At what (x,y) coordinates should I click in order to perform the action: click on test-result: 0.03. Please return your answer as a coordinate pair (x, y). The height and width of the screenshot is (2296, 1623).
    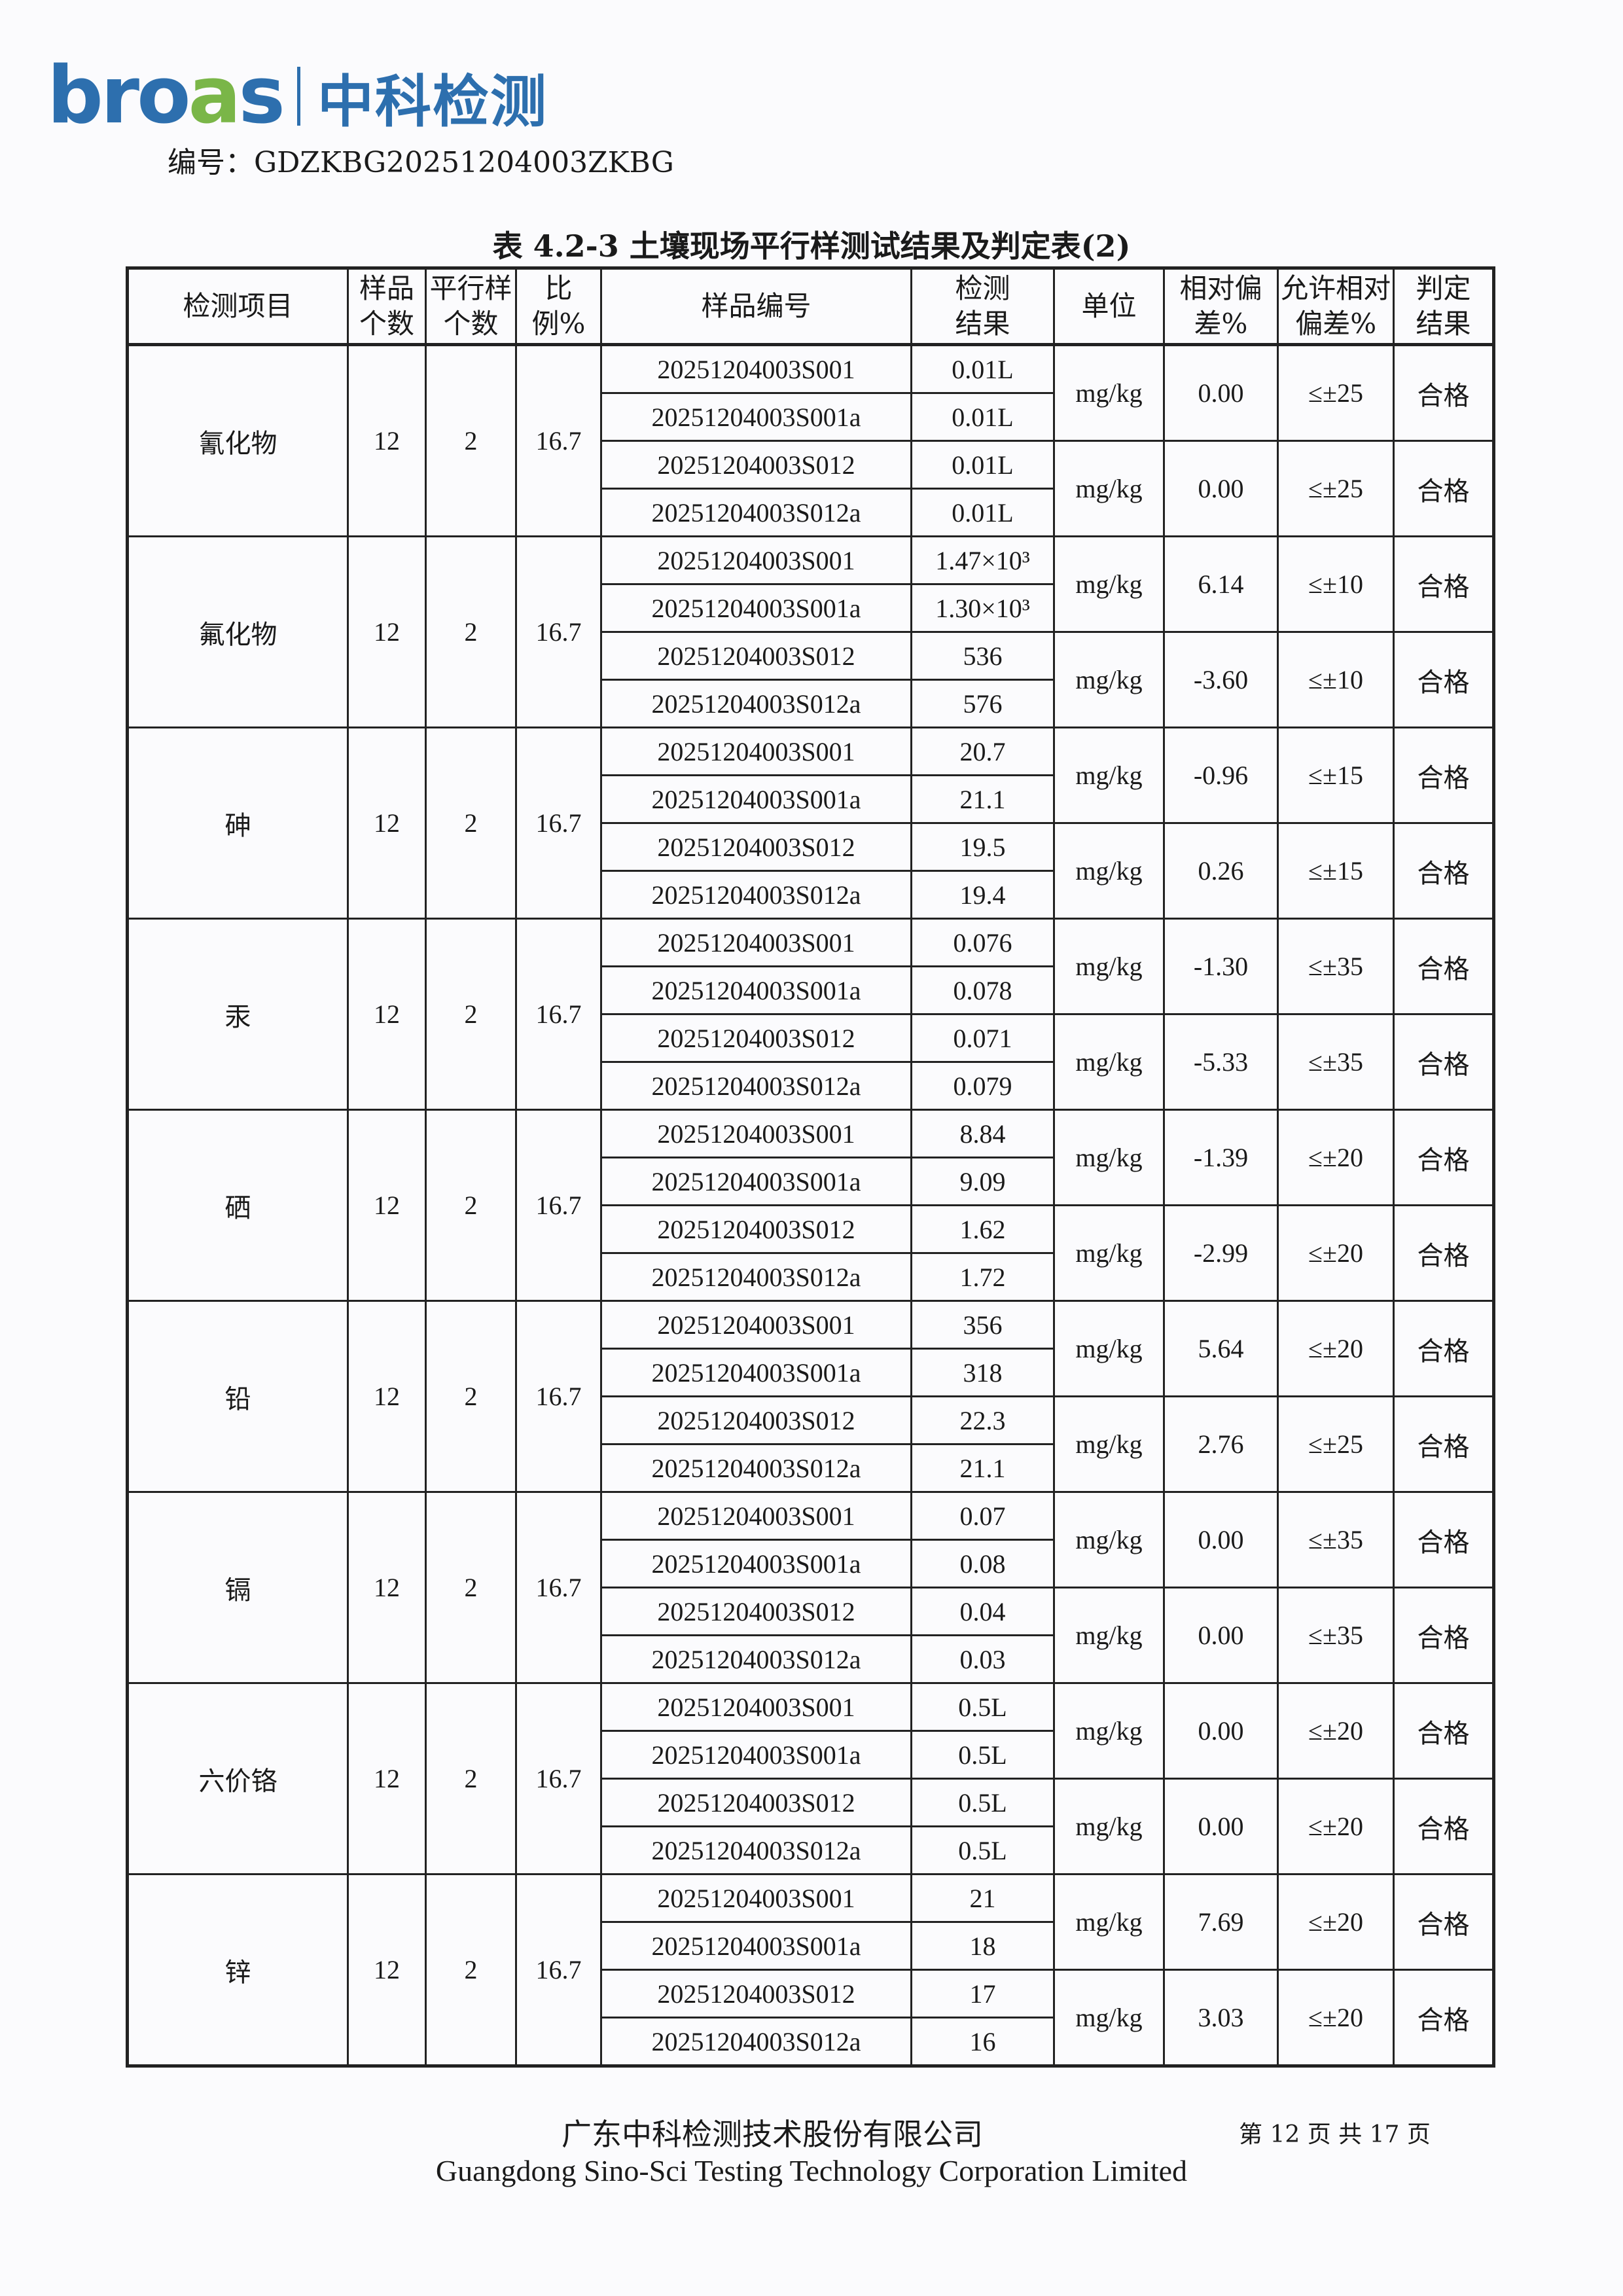
    Looking at the image, I should click on (982, 1659).